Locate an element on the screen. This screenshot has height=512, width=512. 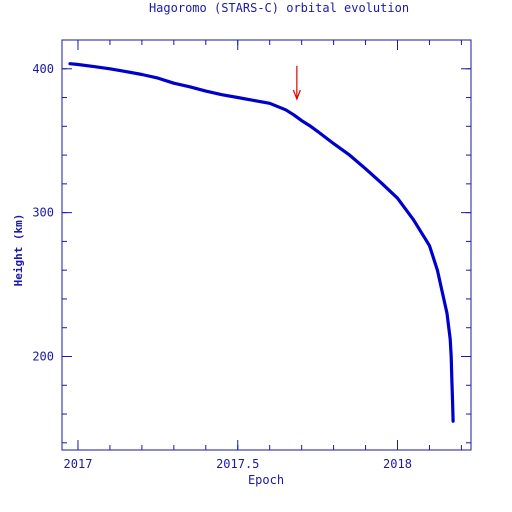
y-tick-label: 300 is located at coordinates (43, 213).